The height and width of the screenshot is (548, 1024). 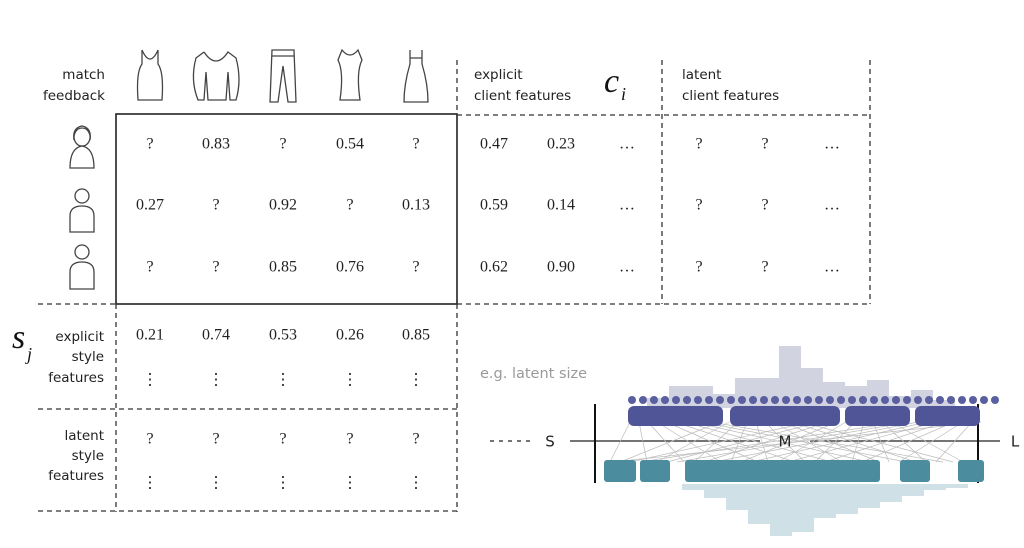 What do you see at coordinates (76, 378) in the screenshot?
I see `explicit-style-label: features` at bounding box center [76, 378].